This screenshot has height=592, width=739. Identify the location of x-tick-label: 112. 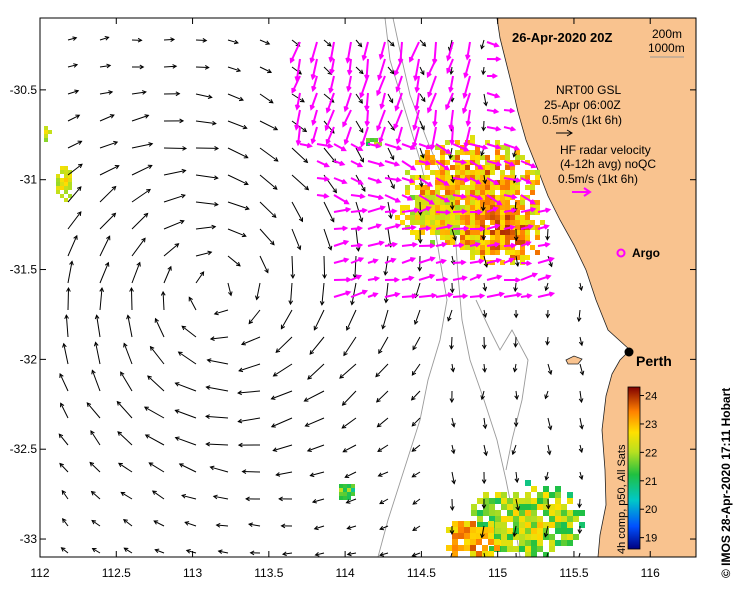
(39, 573).